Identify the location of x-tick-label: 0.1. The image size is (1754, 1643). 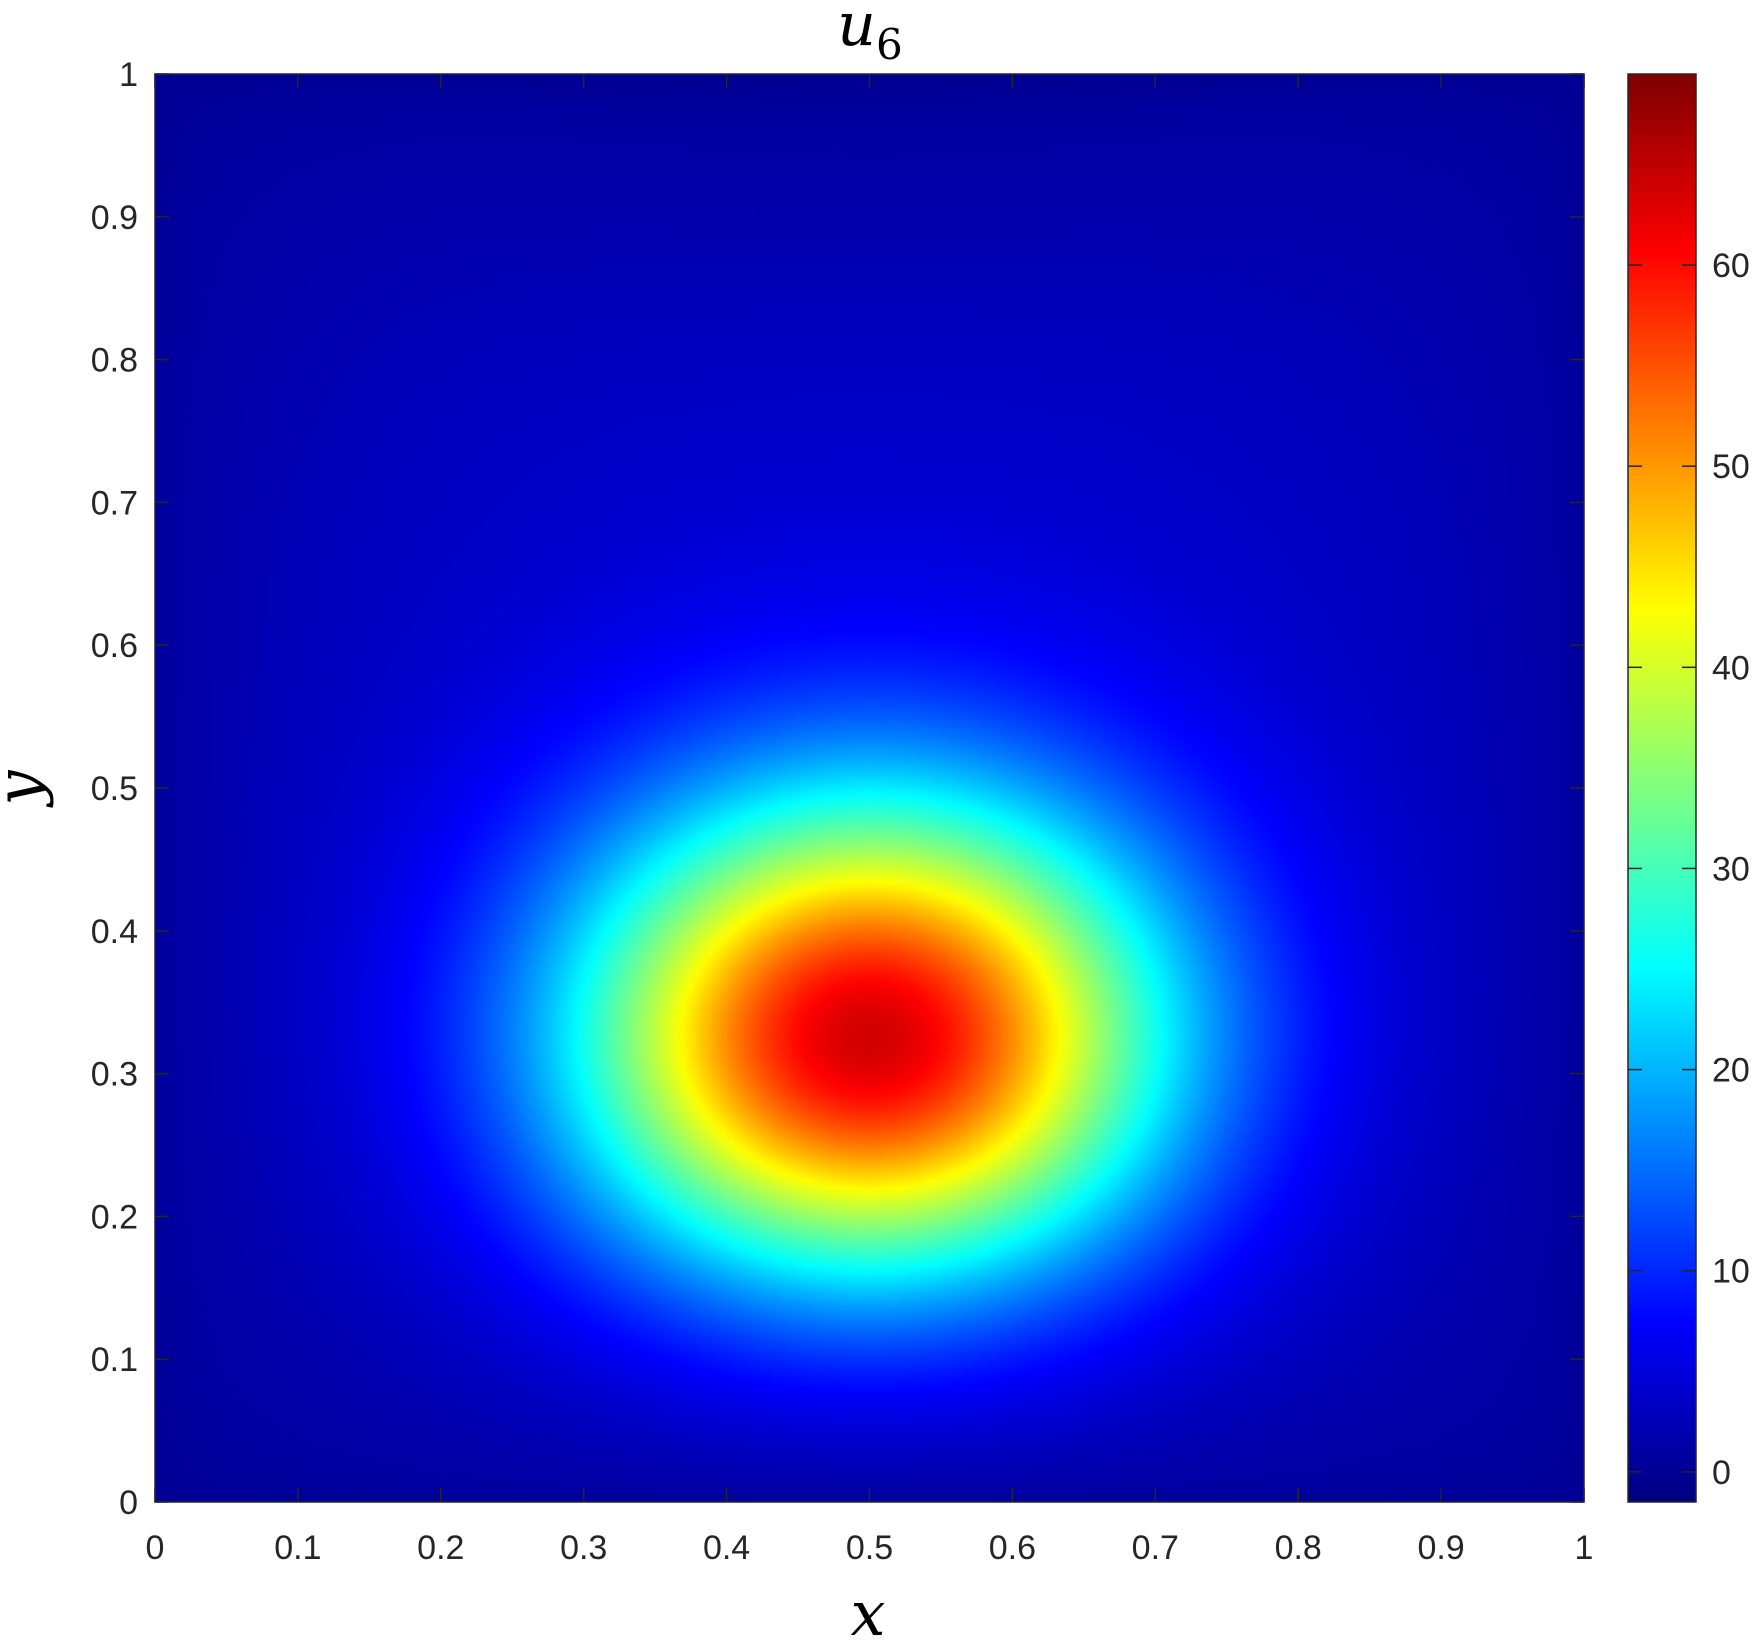
(297, 1548).